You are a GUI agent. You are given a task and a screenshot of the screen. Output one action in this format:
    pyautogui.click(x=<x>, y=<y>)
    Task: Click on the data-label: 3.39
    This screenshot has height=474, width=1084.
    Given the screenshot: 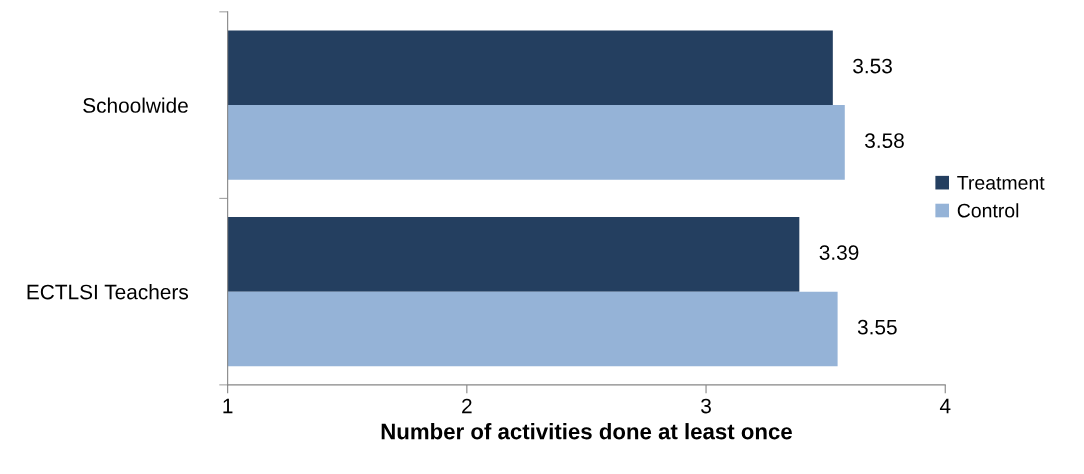 What is the action you would take?
    pyautogui.click(x=839, y=252)
    